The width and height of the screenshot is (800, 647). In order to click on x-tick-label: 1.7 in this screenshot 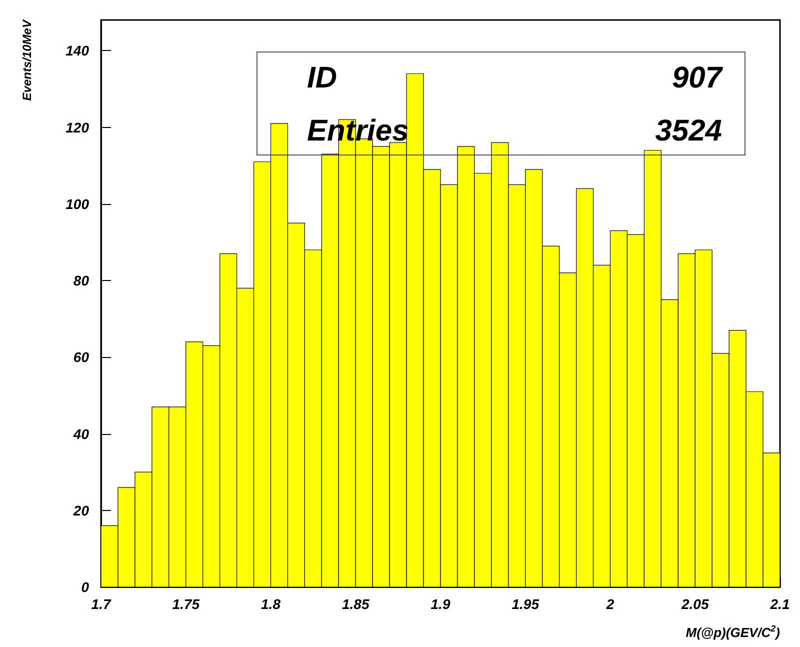, I will do `click(101, 604)`.